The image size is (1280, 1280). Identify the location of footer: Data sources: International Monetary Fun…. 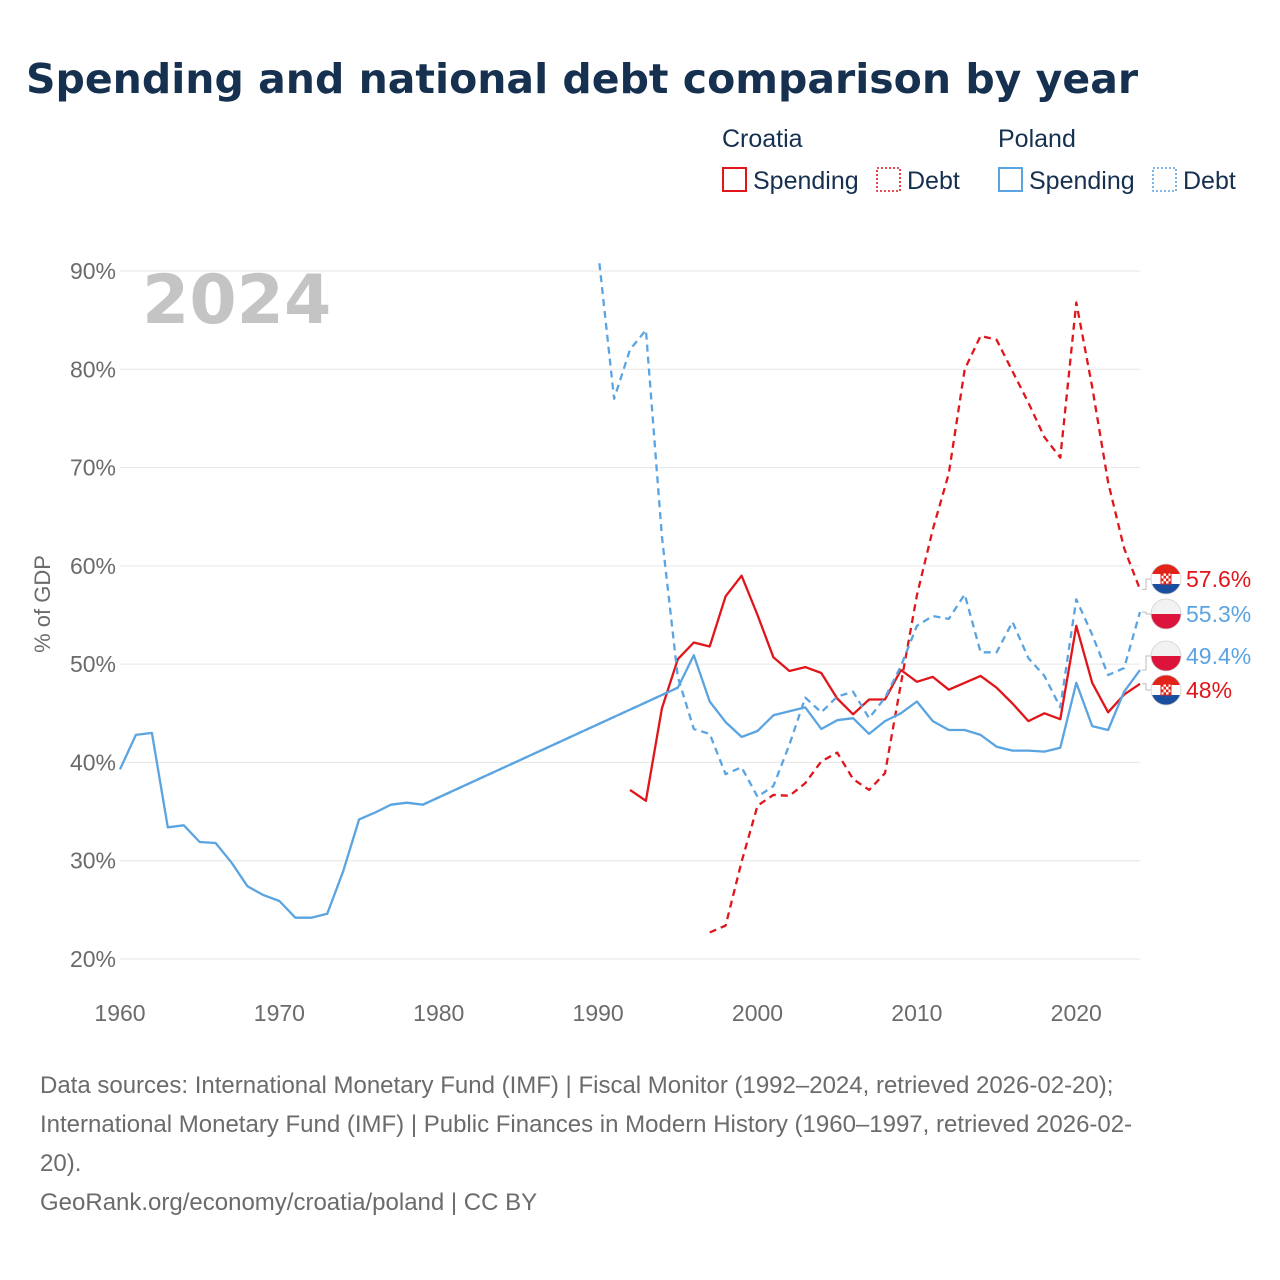
(586, 1144).